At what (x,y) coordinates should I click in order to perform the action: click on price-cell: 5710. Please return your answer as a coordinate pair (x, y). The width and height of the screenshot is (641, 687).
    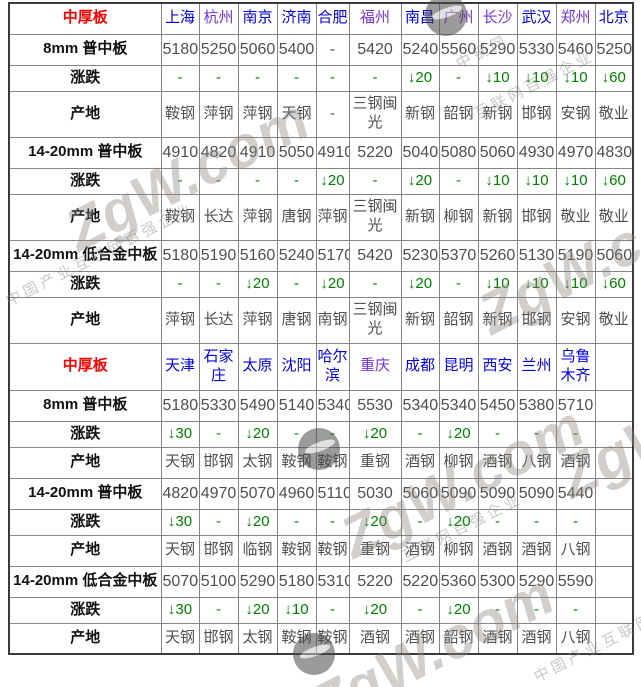
    Looking at the image, I should click on (575, 405).